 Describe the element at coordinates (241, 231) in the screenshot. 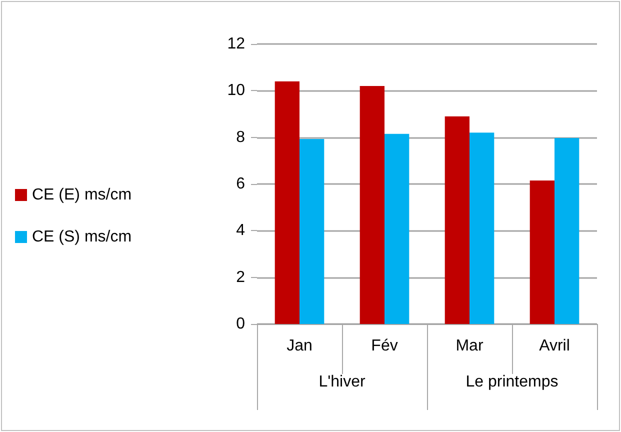

I see `y-tick-label: 4` at that location.